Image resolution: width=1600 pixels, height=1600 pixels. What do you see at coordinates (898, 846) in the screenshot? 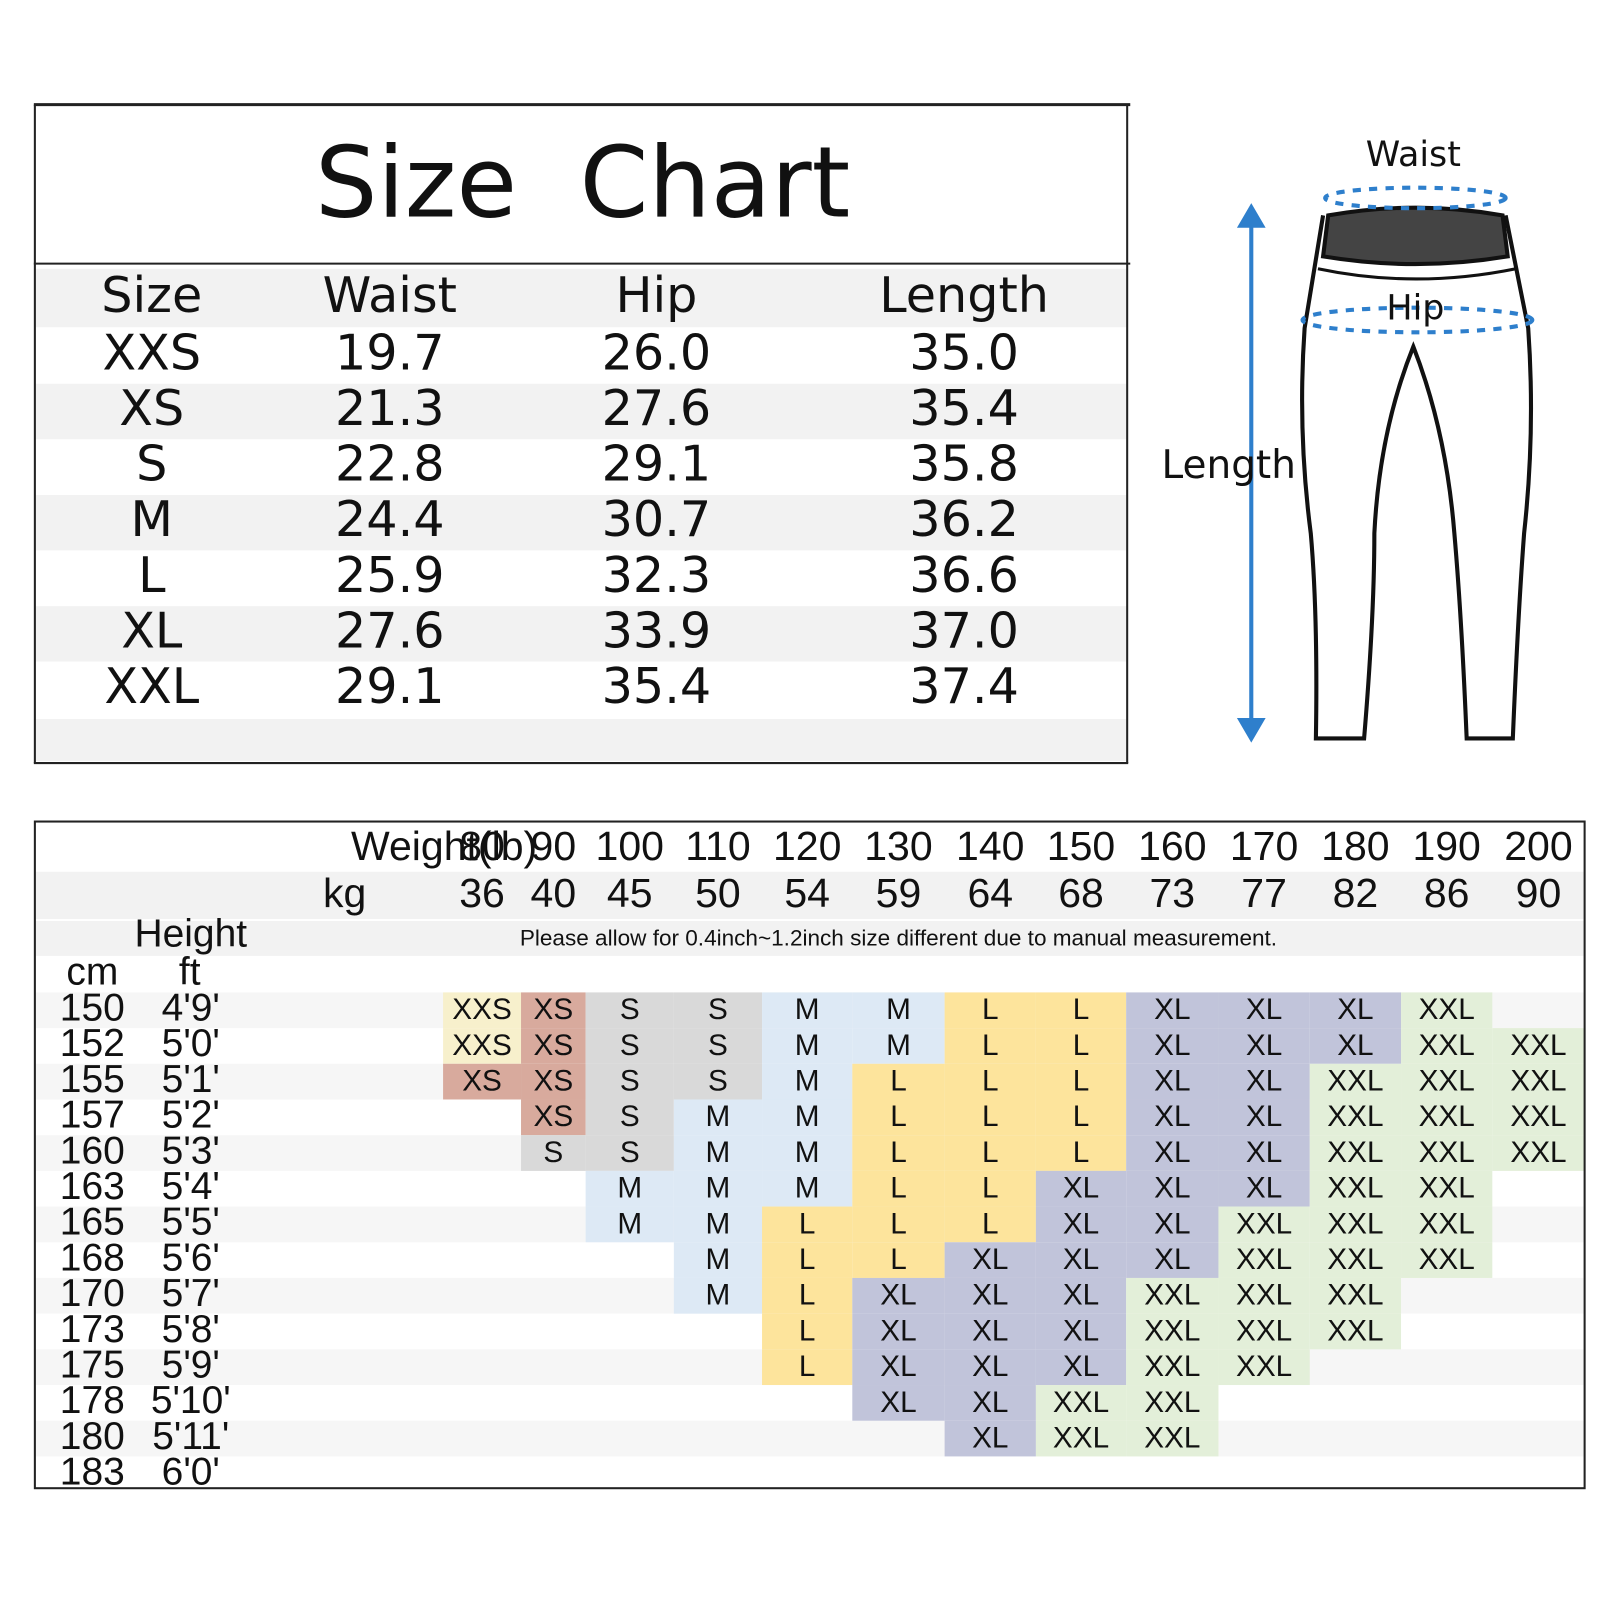
I see `weight-lb: 130` at bounding box center [898, 846].